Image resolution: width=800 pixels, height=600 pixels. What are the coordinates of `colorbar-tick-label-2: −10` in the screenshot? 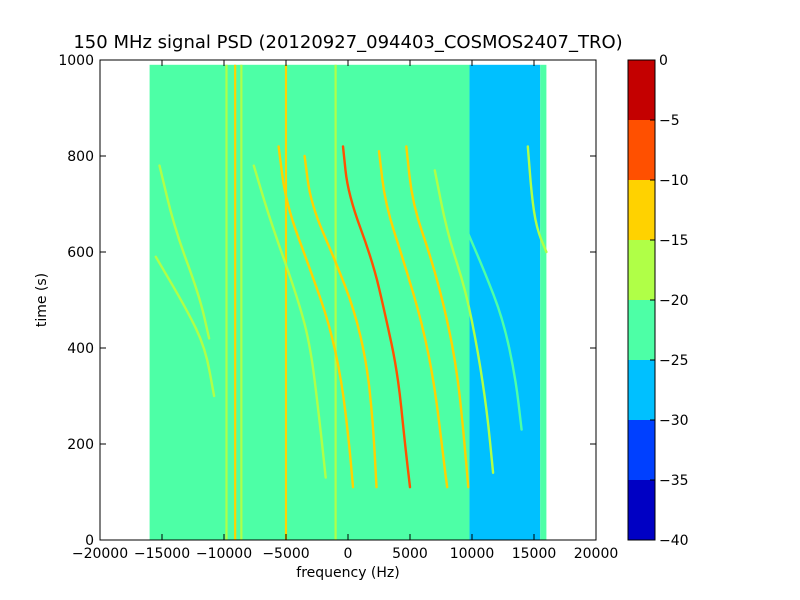 It's located at (674, 181).